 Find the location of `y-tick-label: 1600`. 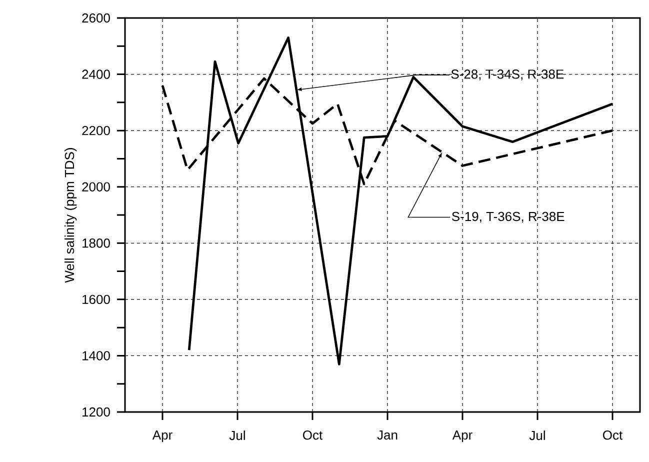

y-tick-label: 1600 is located at coordinates (96, 299).